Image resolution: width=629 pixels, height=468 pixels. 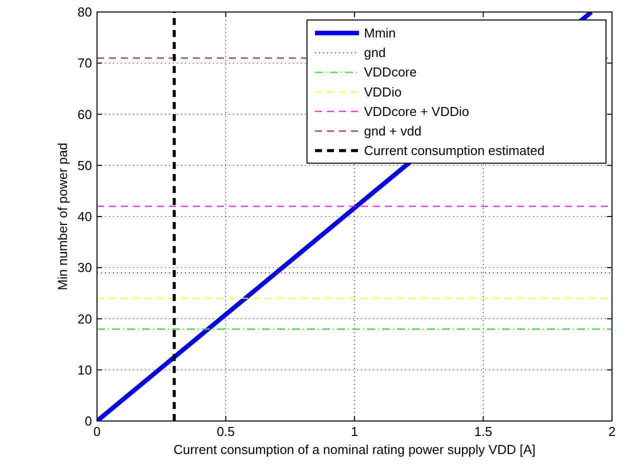 What do you see at coordinates (62, 216) in the screenshot?
I see `y-axis-title: Min number of power pad` at bounding box center [62, 216].